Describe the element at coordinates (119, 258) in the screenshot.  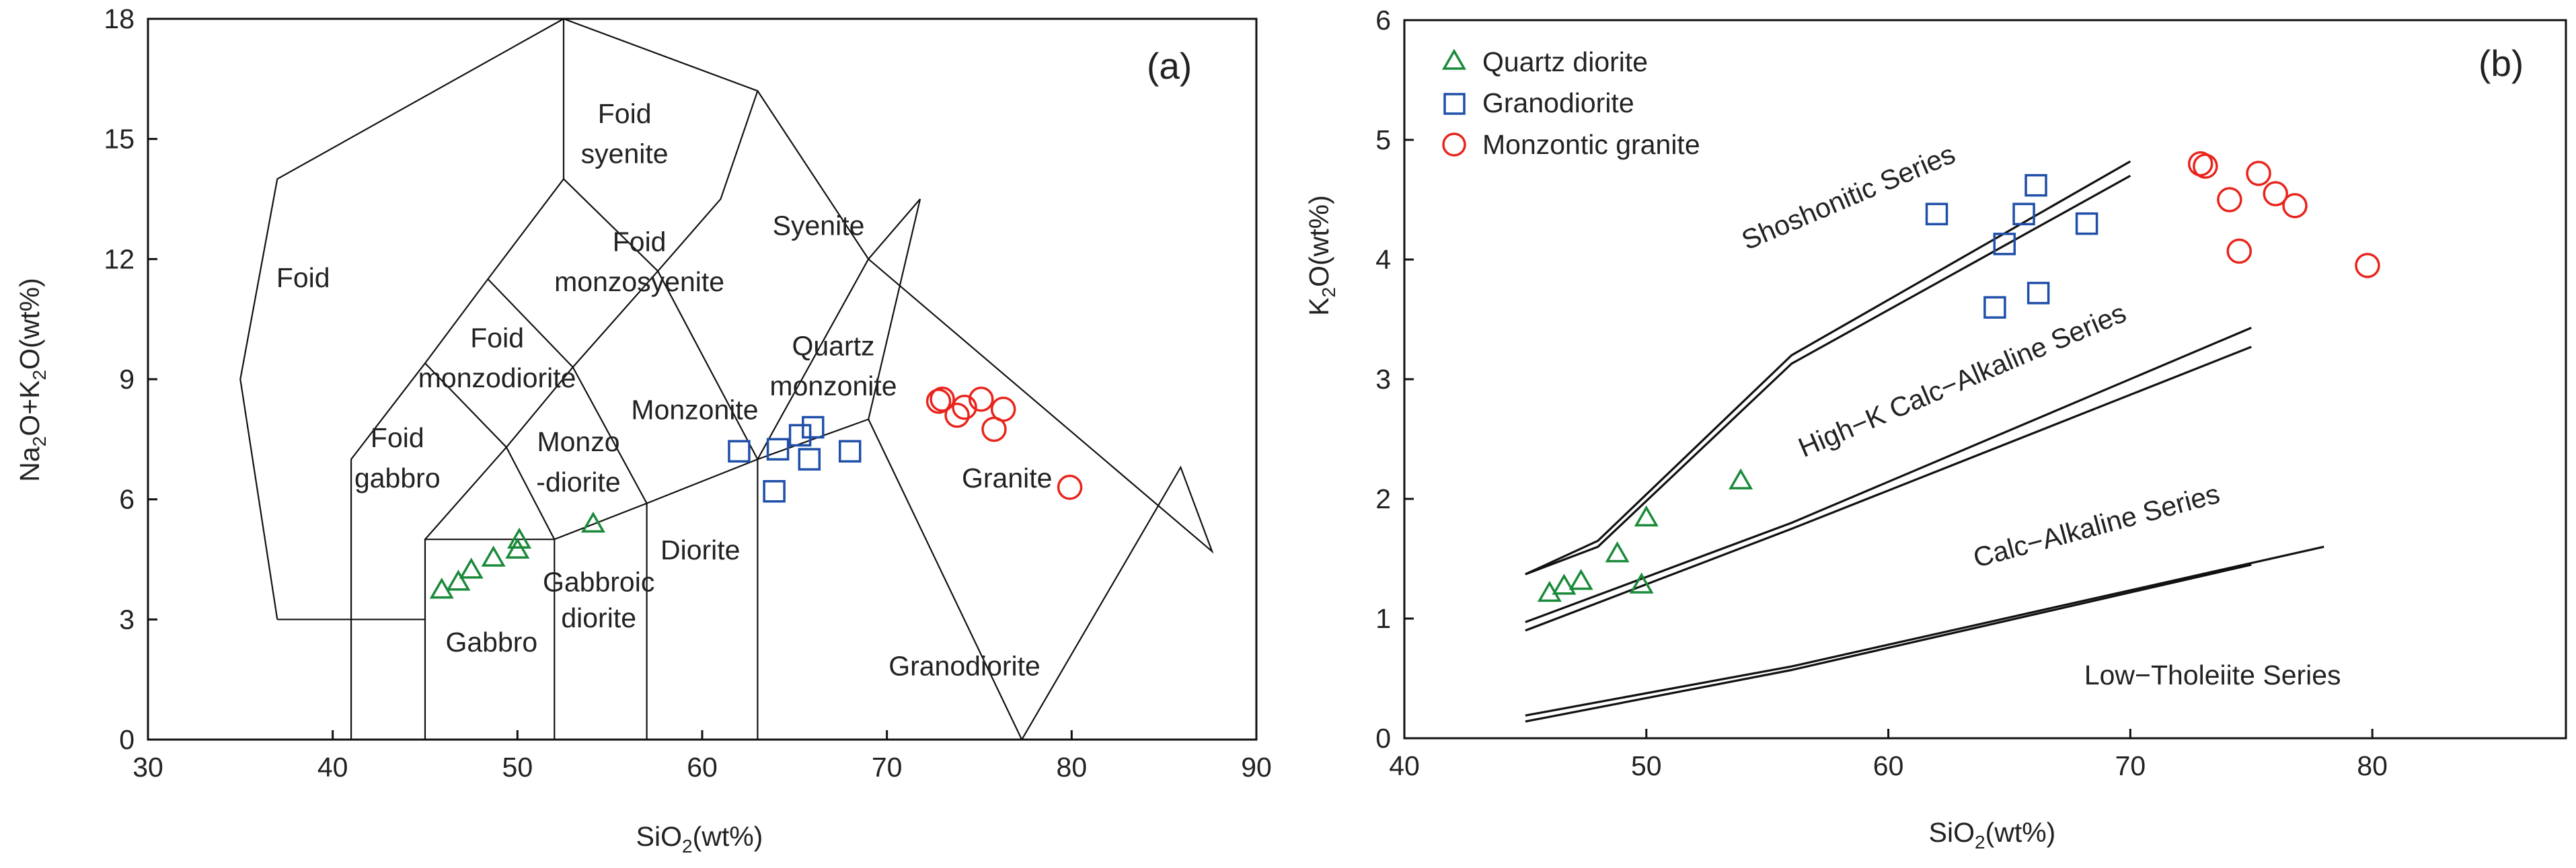
I see `y-tick-label-12: 12` at that location.